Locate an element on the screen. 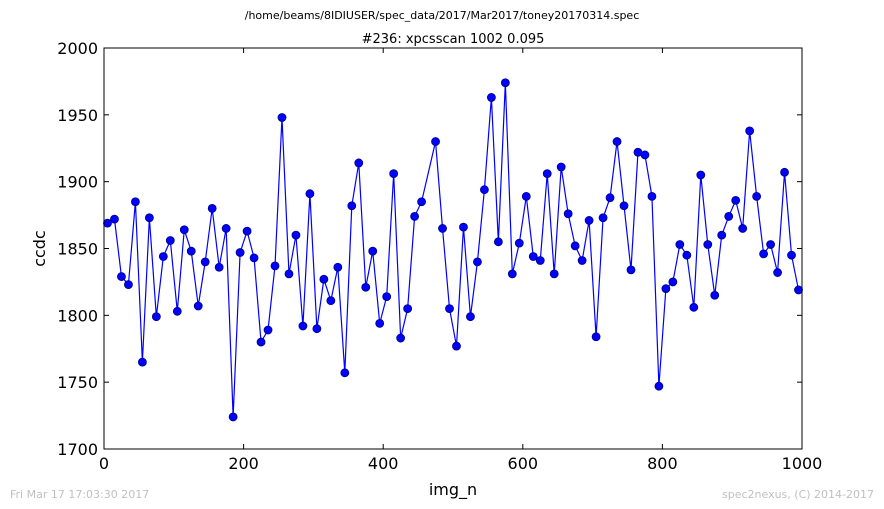 The image size is (884, 509). y-tick-label: 1850 is located at coordinates (77, 249).